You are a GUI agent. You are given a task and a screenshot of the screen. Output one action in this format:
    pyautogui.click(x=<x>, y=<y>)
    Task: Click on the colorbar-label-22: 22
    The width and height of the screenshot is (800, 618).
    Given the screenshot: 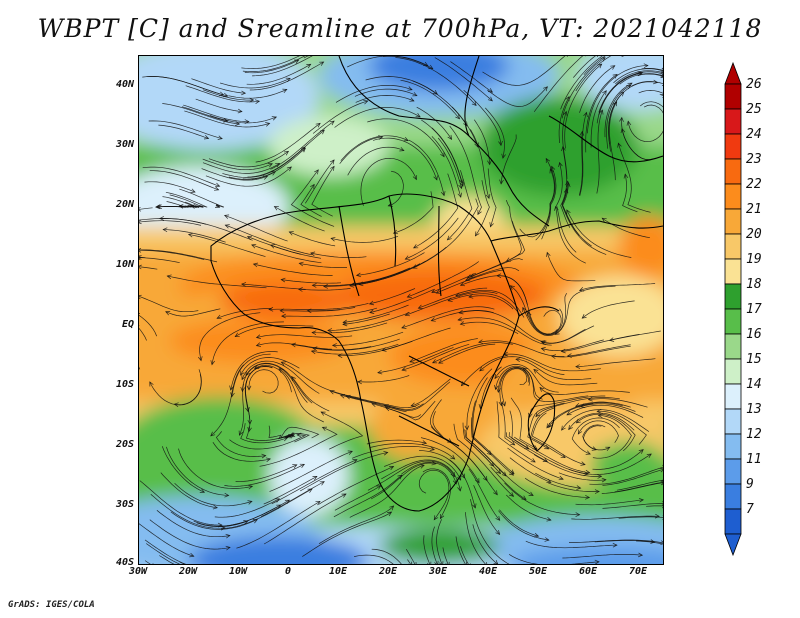 What is the action you would take?
    pyautogui.click(x=754, y=184)
    